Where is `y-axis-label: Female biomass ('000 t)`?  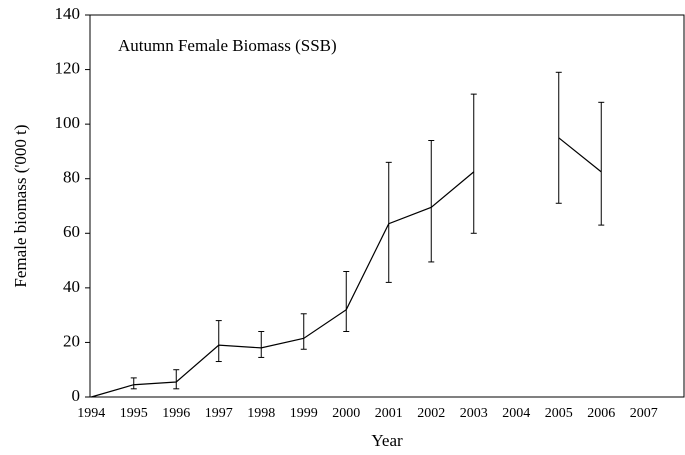
y-axis-label: Female biomass ('000 t) is located at coordinates (20, 205).